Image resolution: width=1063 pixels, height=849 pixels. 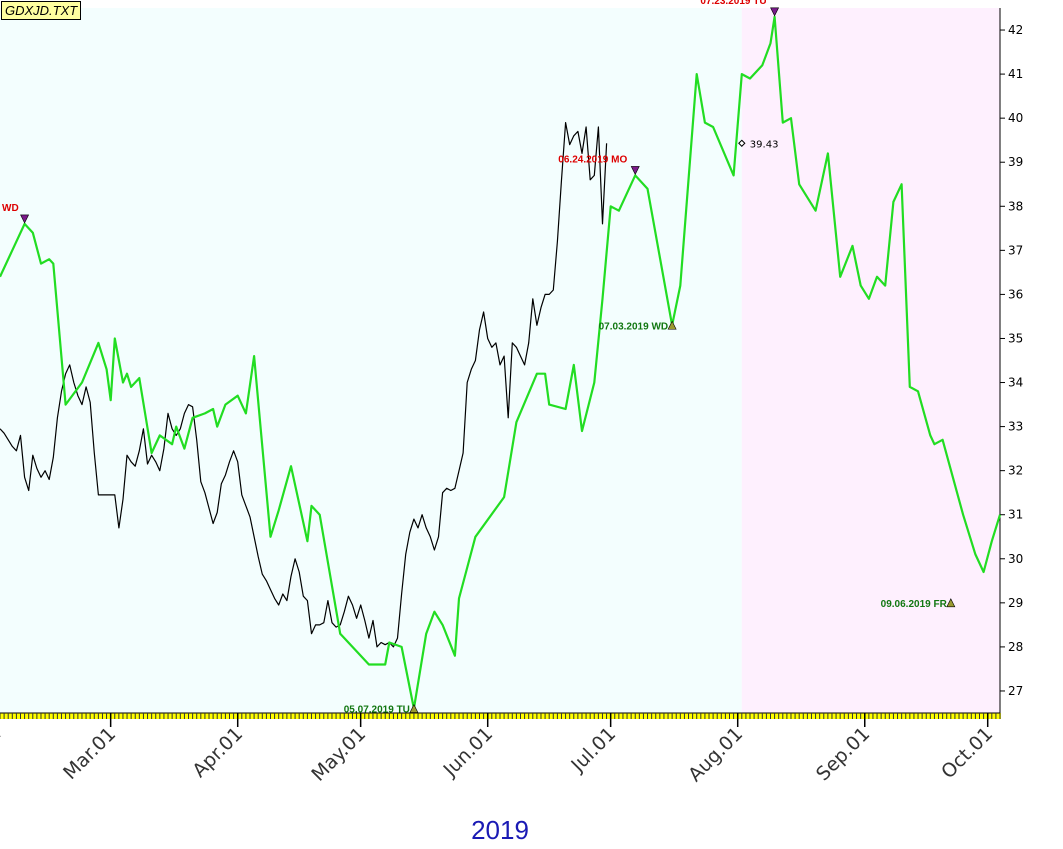 I want to click on y-tick-label: 42, so click(x=1015, y=30).